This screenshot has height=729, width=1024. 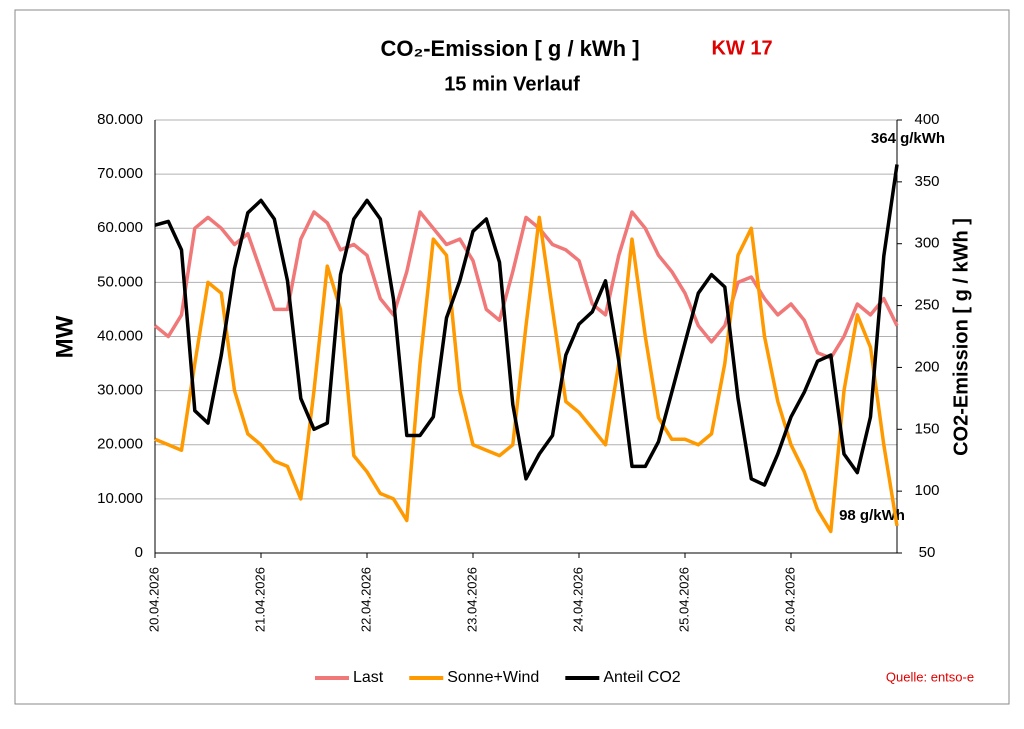 I want to click on chart-subtitle: 15 min Verlauf, so click(x=512, y=84).